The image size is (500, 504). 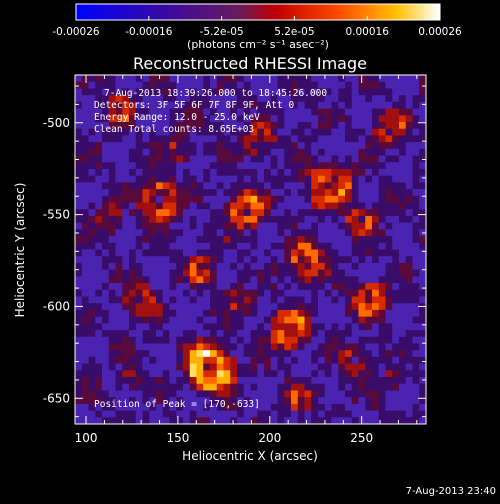 I want to click on colorbar-tick-label: 0.00016, so click(x=367, y=32).